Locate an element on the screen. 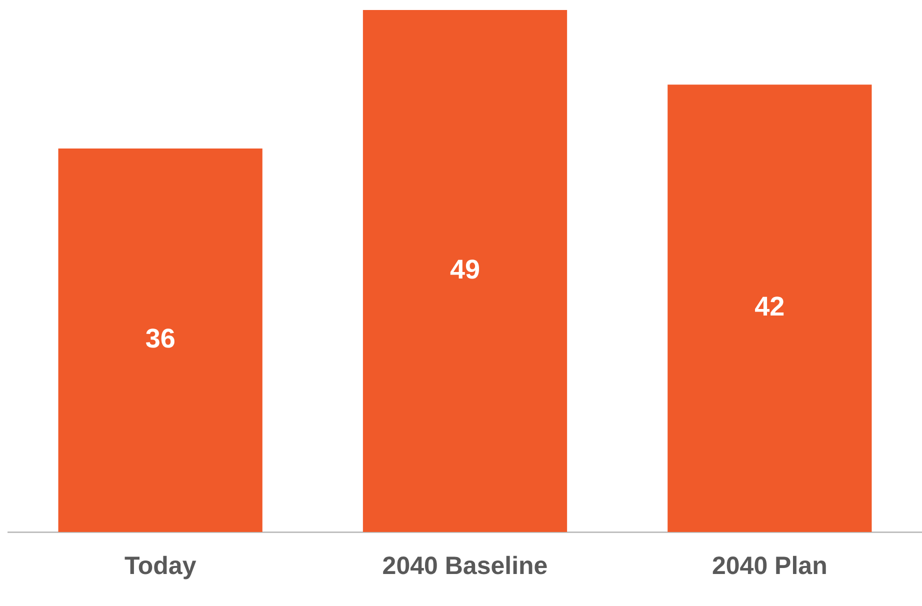  x-tick-label: 2040 Plan is located at coordinates (770, 566).